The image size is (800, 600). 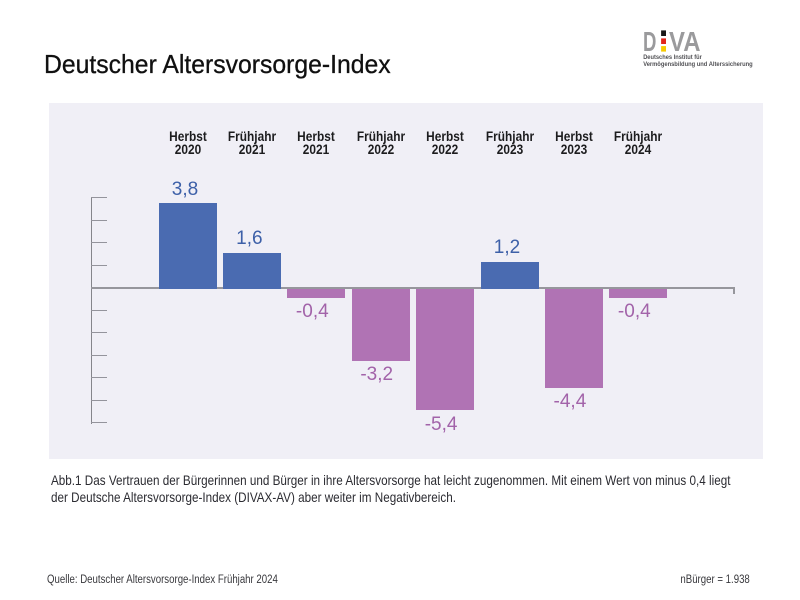 I want to click on bar-value-label: 3,8, so click(x=185, y=189).